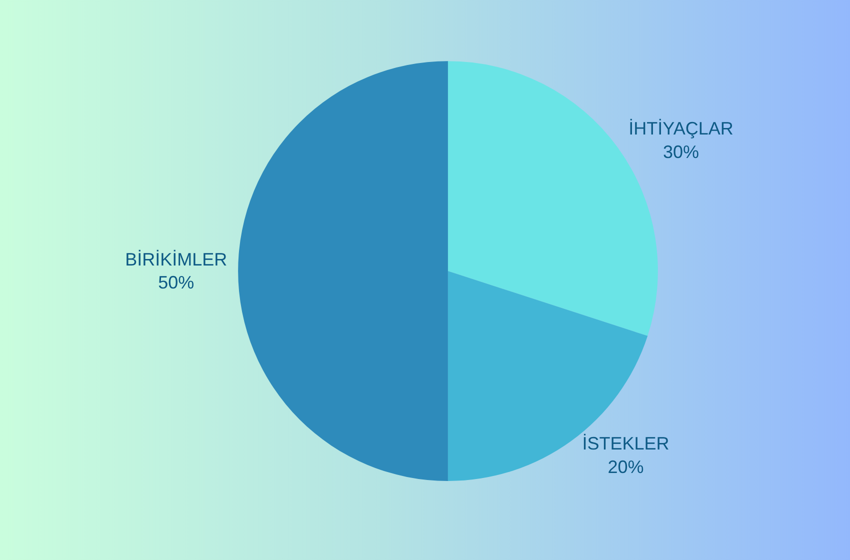  What do you see at coordinates (626, 466) in the screenshot?
I see `data-label: 20%` at bounding box center [626, 466].